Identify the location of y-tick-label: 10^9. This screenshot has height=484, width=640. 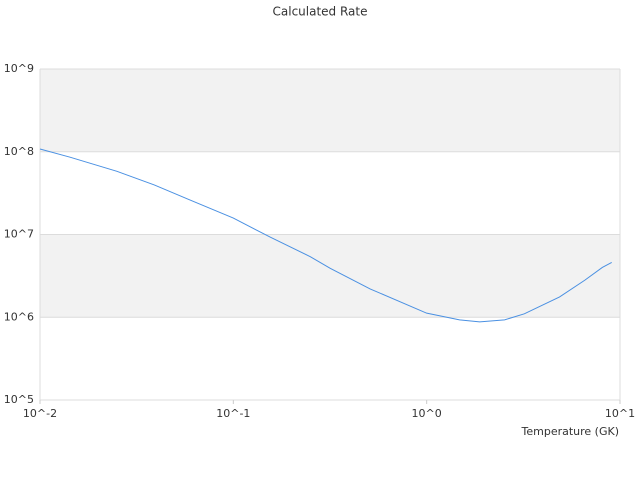
(19, 68).